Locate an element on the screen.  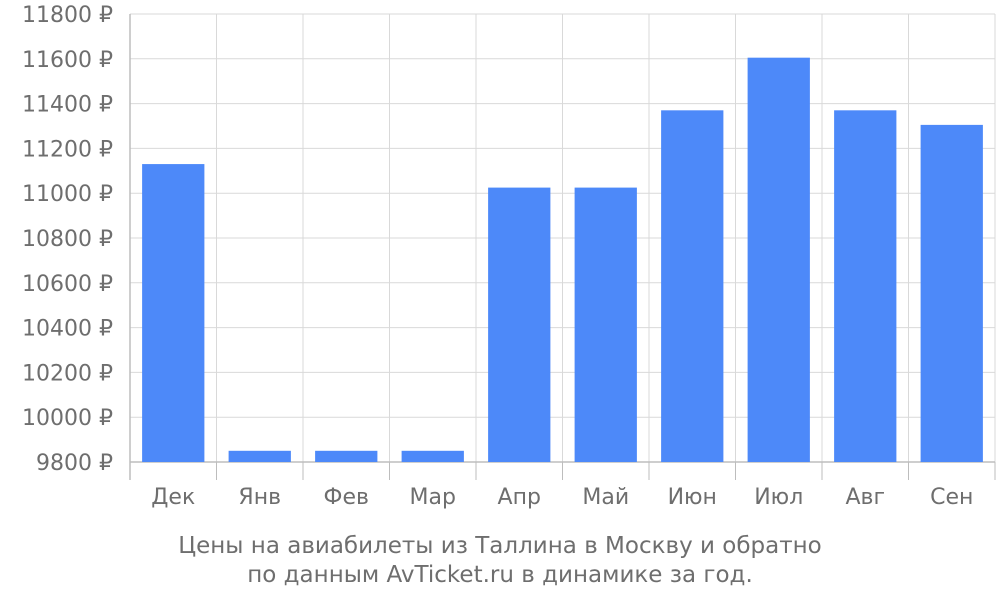
bar-Сен is located at coordinates (951, 293).